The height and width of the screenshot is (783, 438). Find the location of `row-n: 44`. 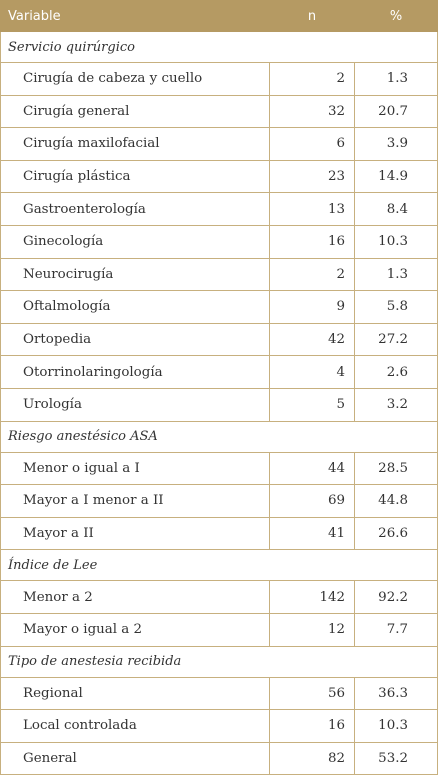

row-n: 44 is located at coordinates (312, 468).